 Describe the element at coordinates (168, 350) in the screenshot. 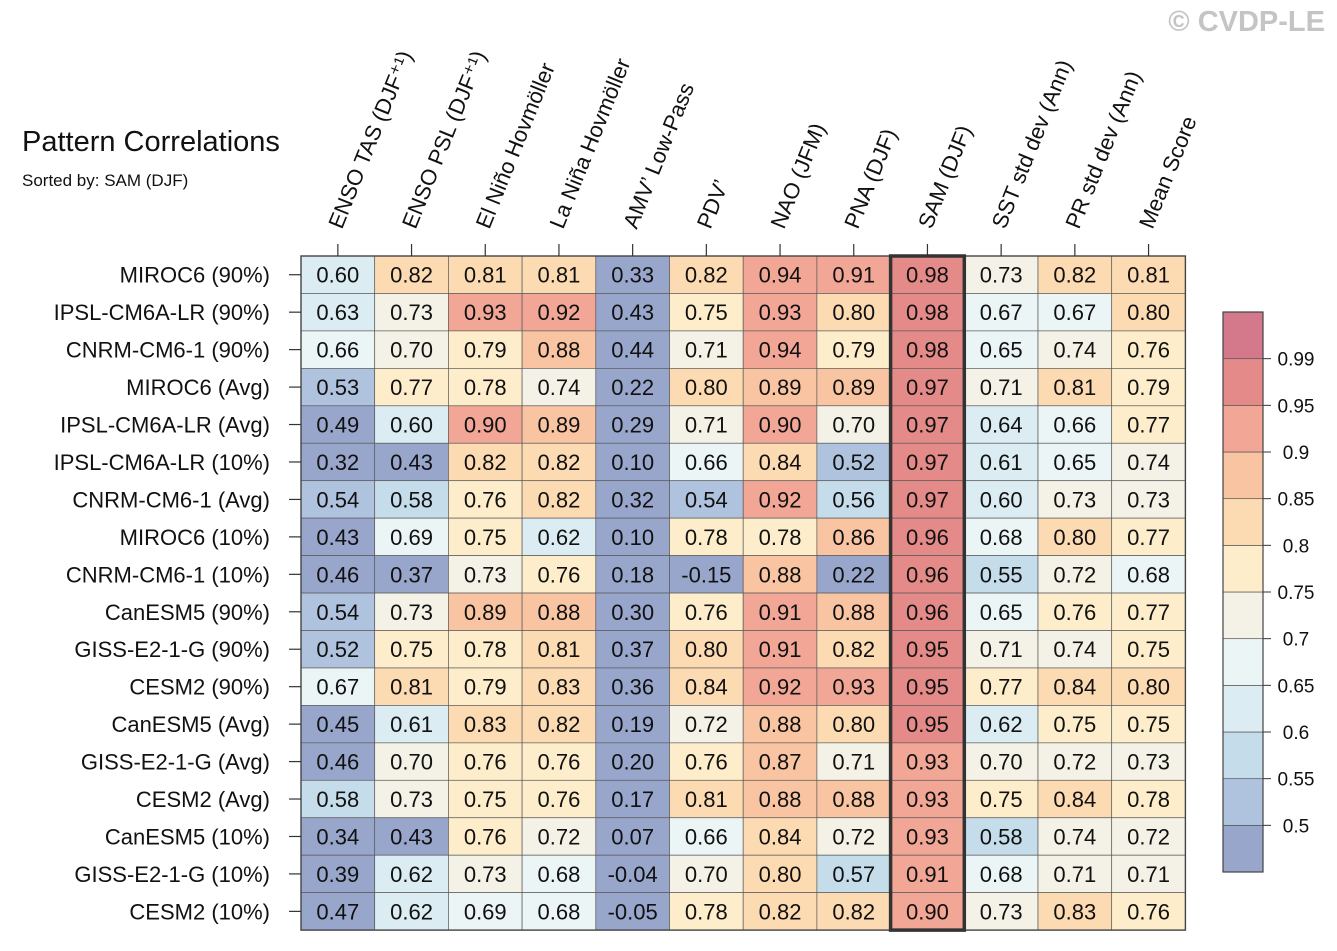

I see `row-label: CNRM-CM6-1 (90%)` at that location.